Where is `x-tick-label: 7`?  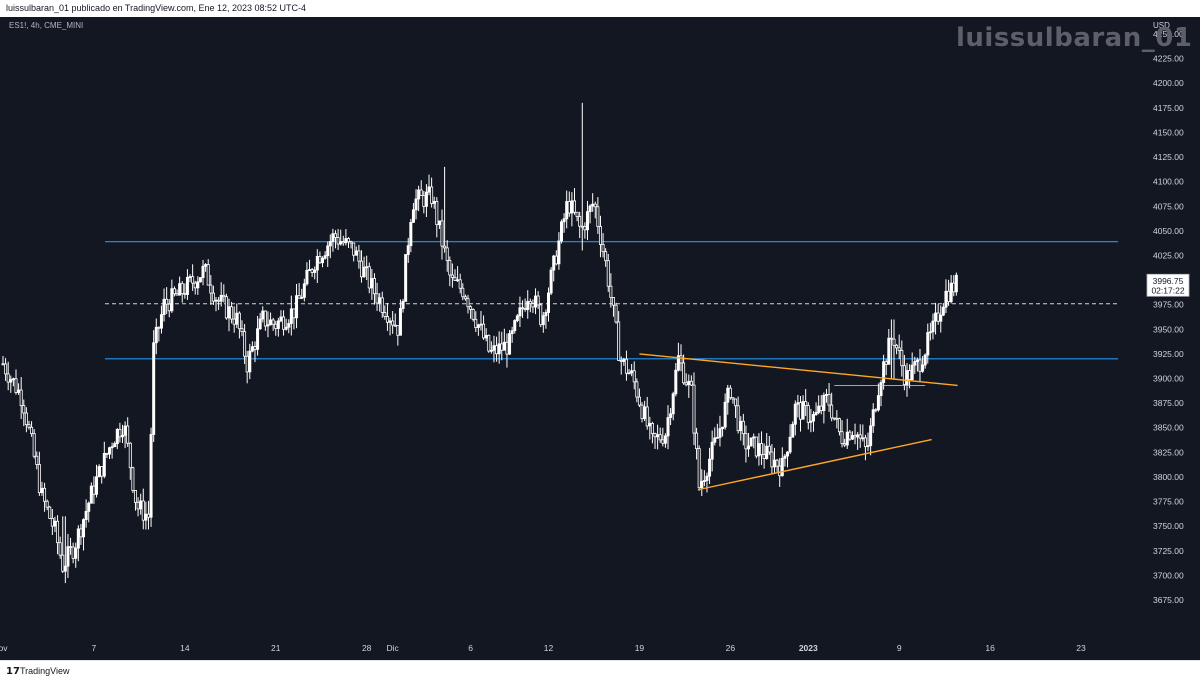
x-tick-label: 7 is located at coordinates (94, 648).